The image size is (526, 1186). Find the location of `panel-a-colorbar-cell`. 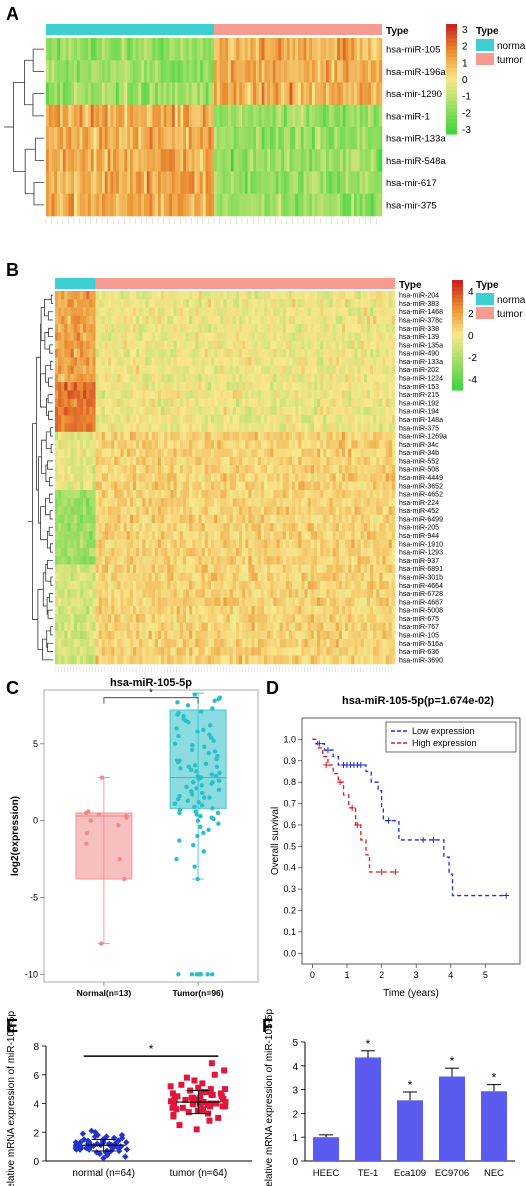

panel-a-colorbar-cell is located at coordinates (451, 44).